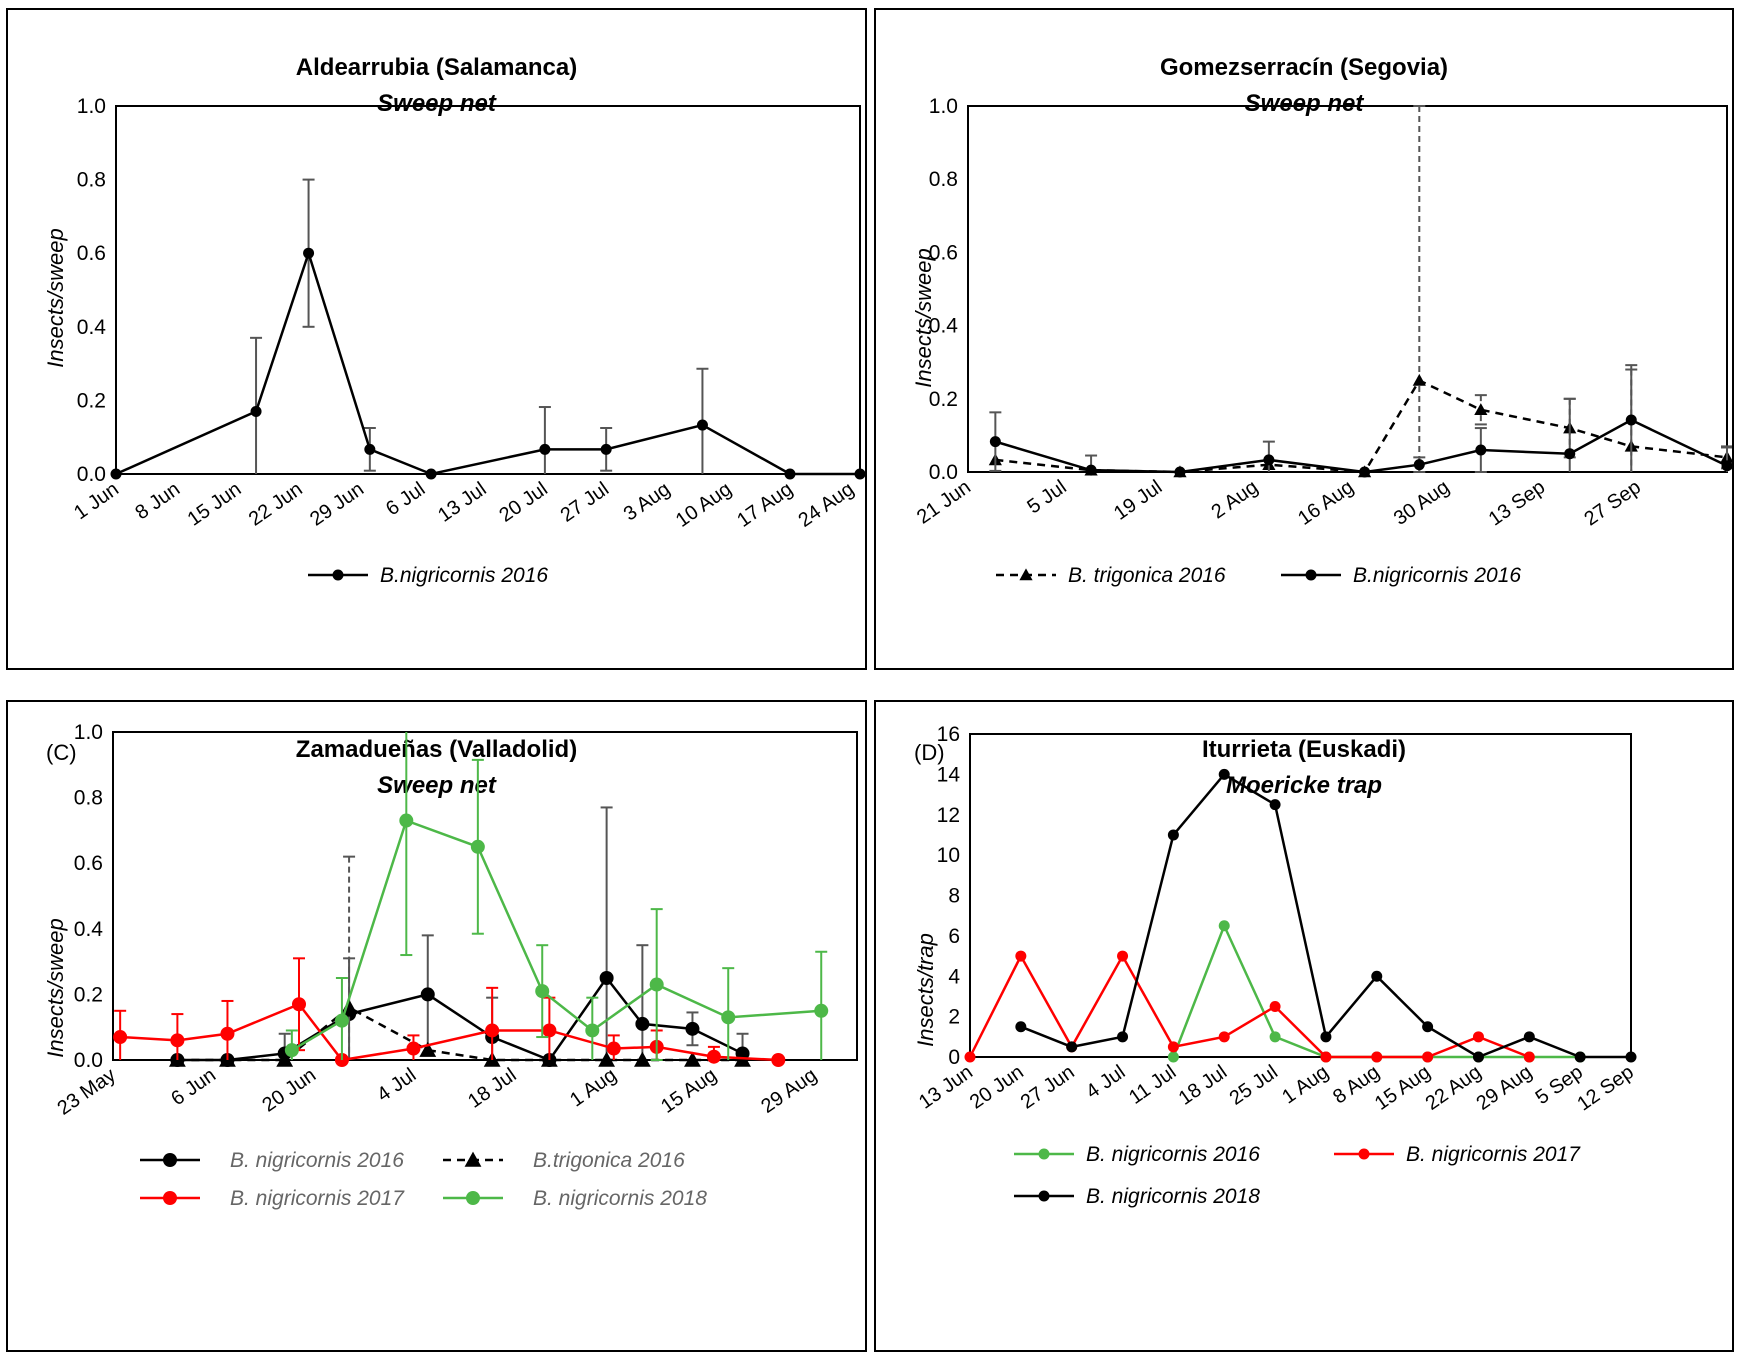 The image size is (1739, 1370). What do you see at coordinates (436, 749) in the screenshot?
I see `chart-title: Zamadueñas (Valladolid)` at bounding box center [436, 749].